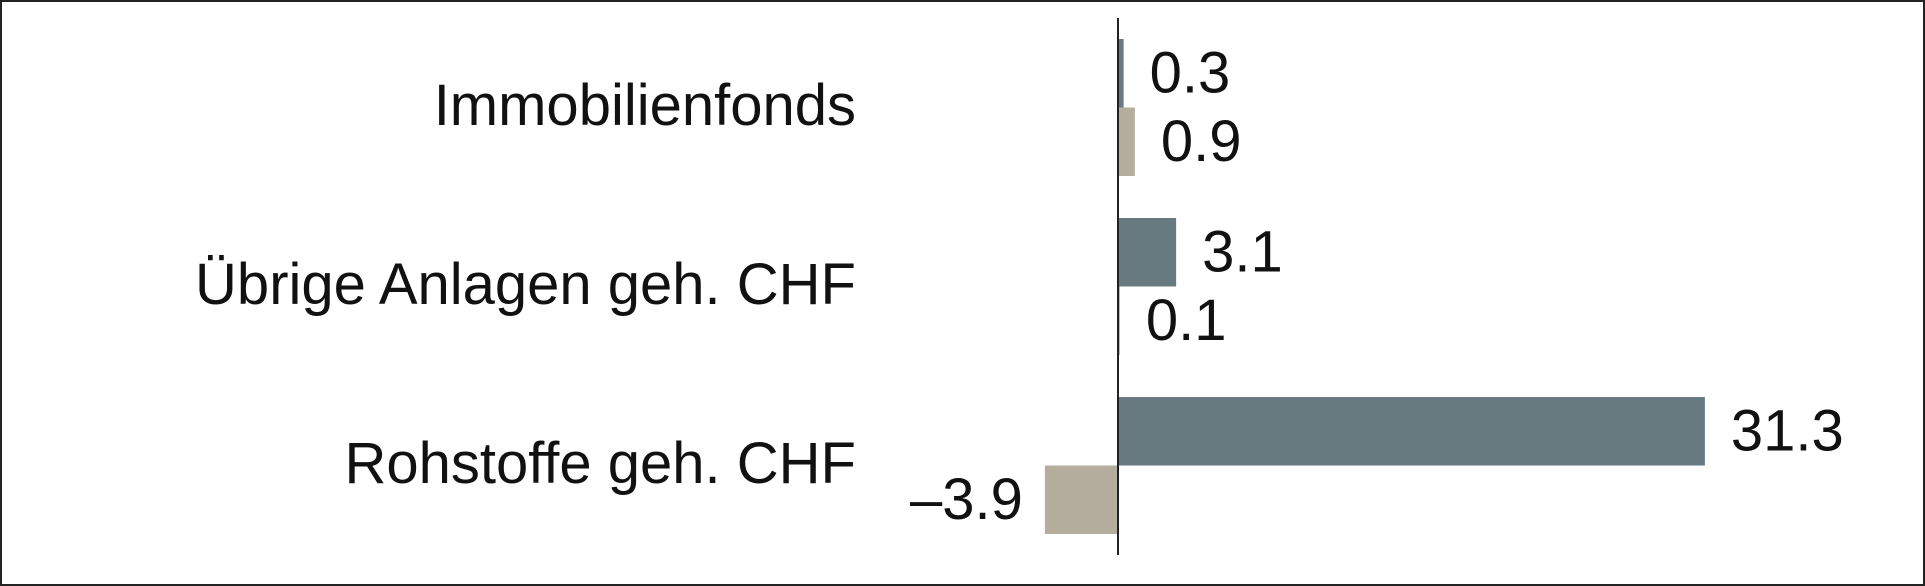 The image size is (1925, 586). Describe the element at coordinates (525, 284) in the screenshot. I see `y-tick-label: Übrige Anlagen geh. CHF` at that location.